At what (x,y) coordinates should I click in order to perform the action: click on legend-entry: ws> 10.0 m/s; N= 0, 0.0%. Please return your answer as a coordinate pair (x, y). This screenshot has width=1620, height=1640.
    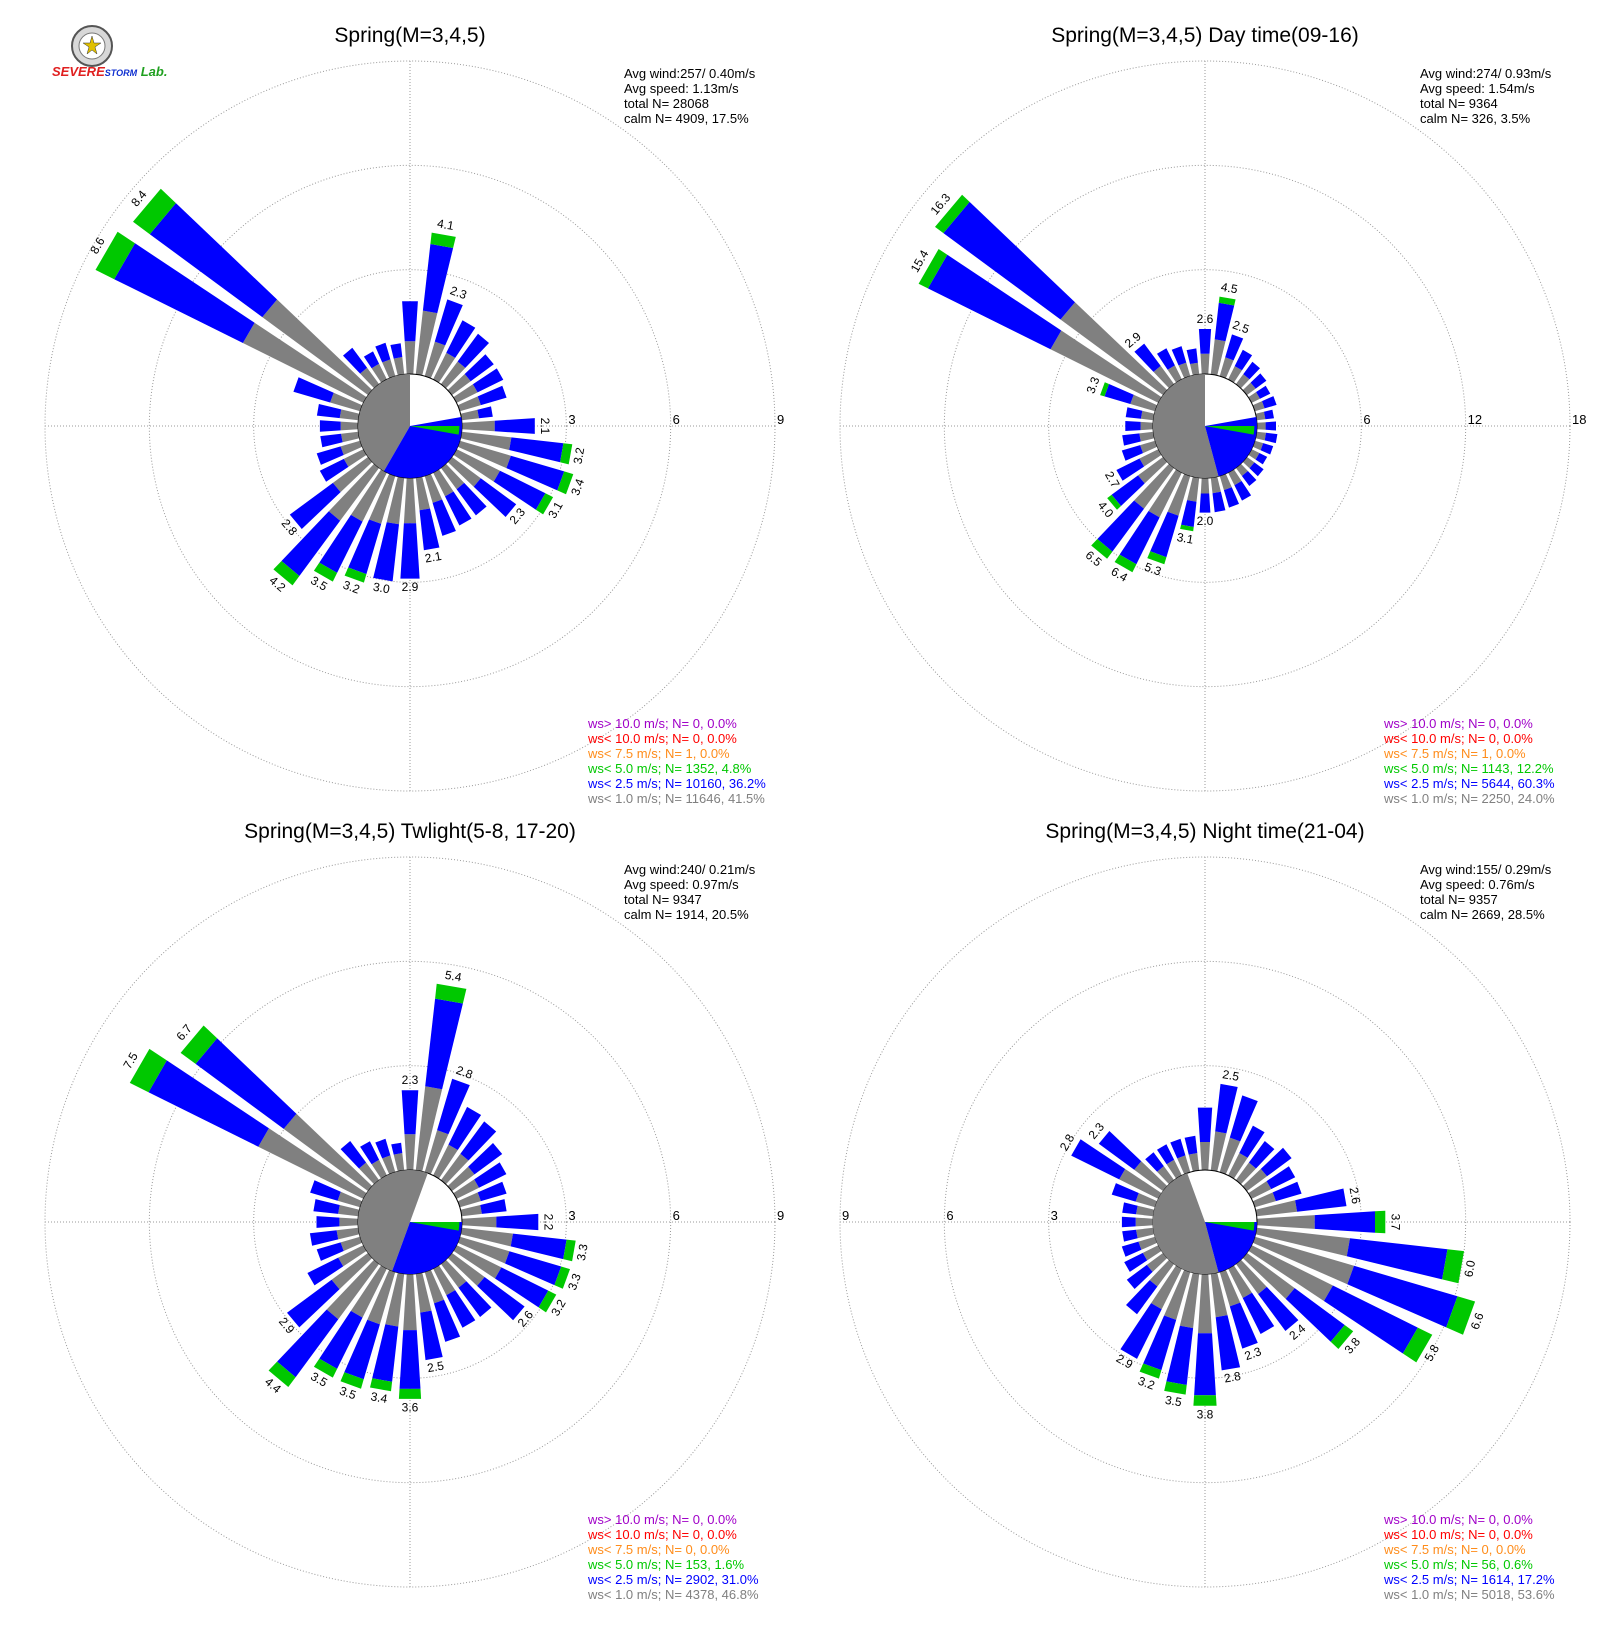
    Looking at the image, I should click on (1458, 1519).